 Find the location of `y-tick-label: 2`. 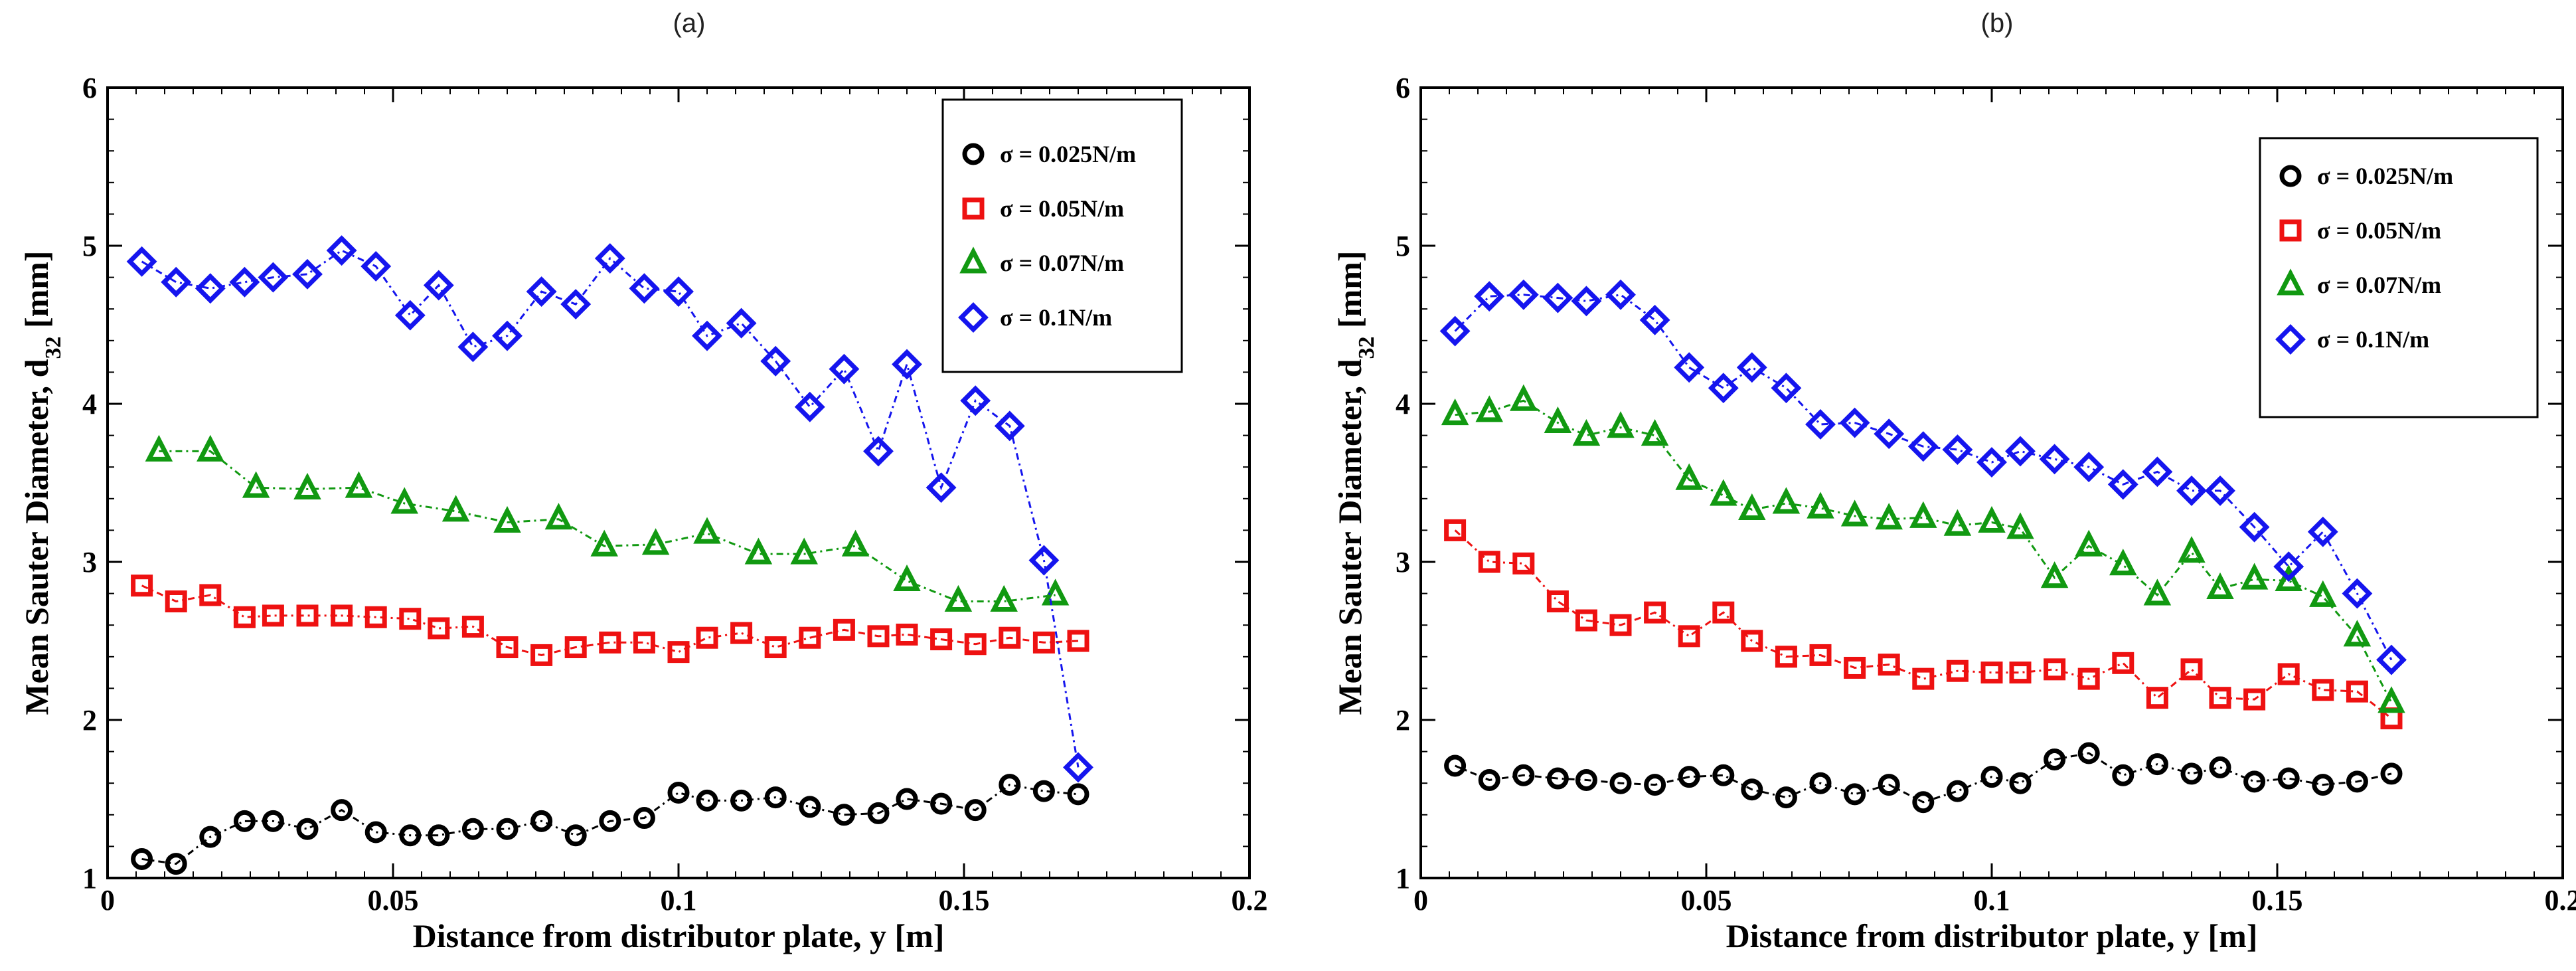

y-tick-label: 2 is located at coordinates (1403, 720).